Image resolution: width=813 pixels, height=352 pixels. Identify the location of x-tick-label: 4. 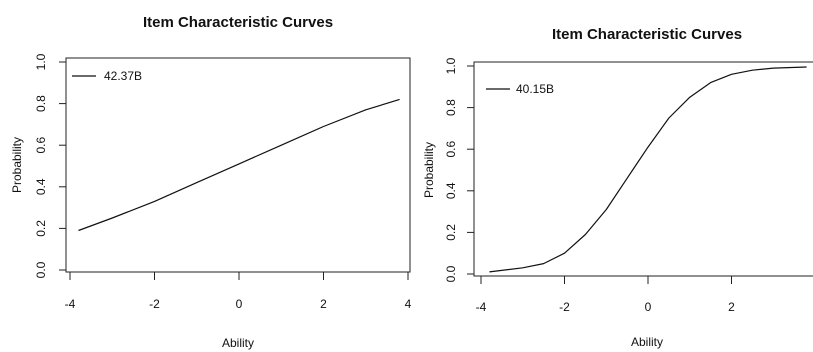
(408, 304).